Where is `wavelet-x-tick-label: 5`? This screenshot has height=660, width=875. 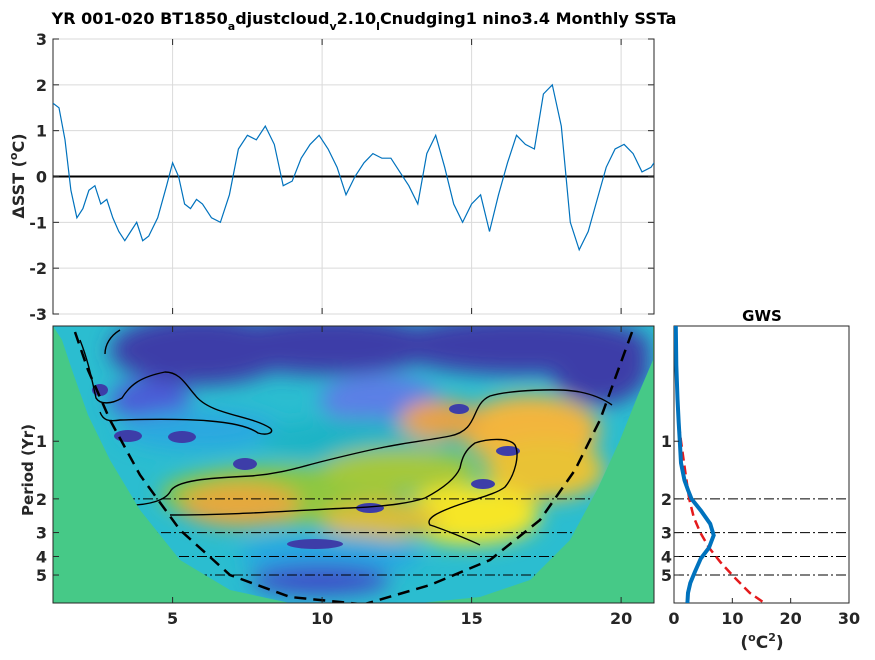 wavelet-x-tick-label: 5 is located at coordinates (172, 618).